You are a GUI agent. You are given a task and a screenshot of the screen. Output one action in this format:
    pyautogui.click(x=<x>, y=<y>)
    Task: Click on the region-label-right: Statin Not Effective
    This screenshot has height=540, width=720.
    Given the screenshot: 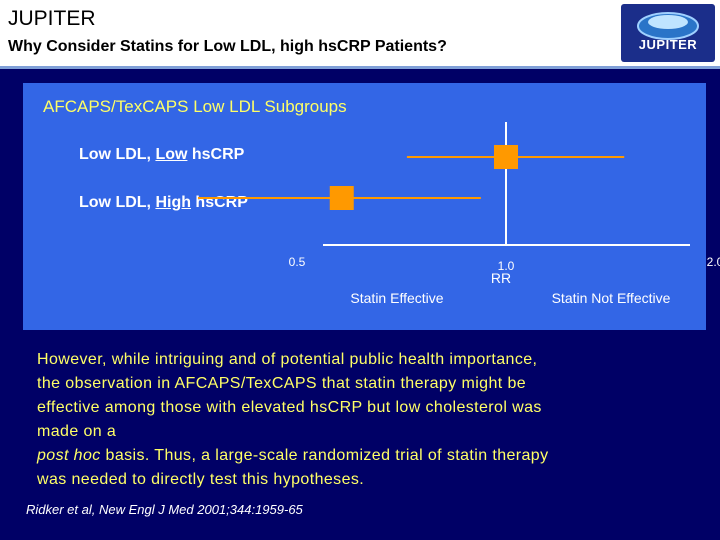 What is the action you would take?
    pyautogui.click(x=611, y=298)
    